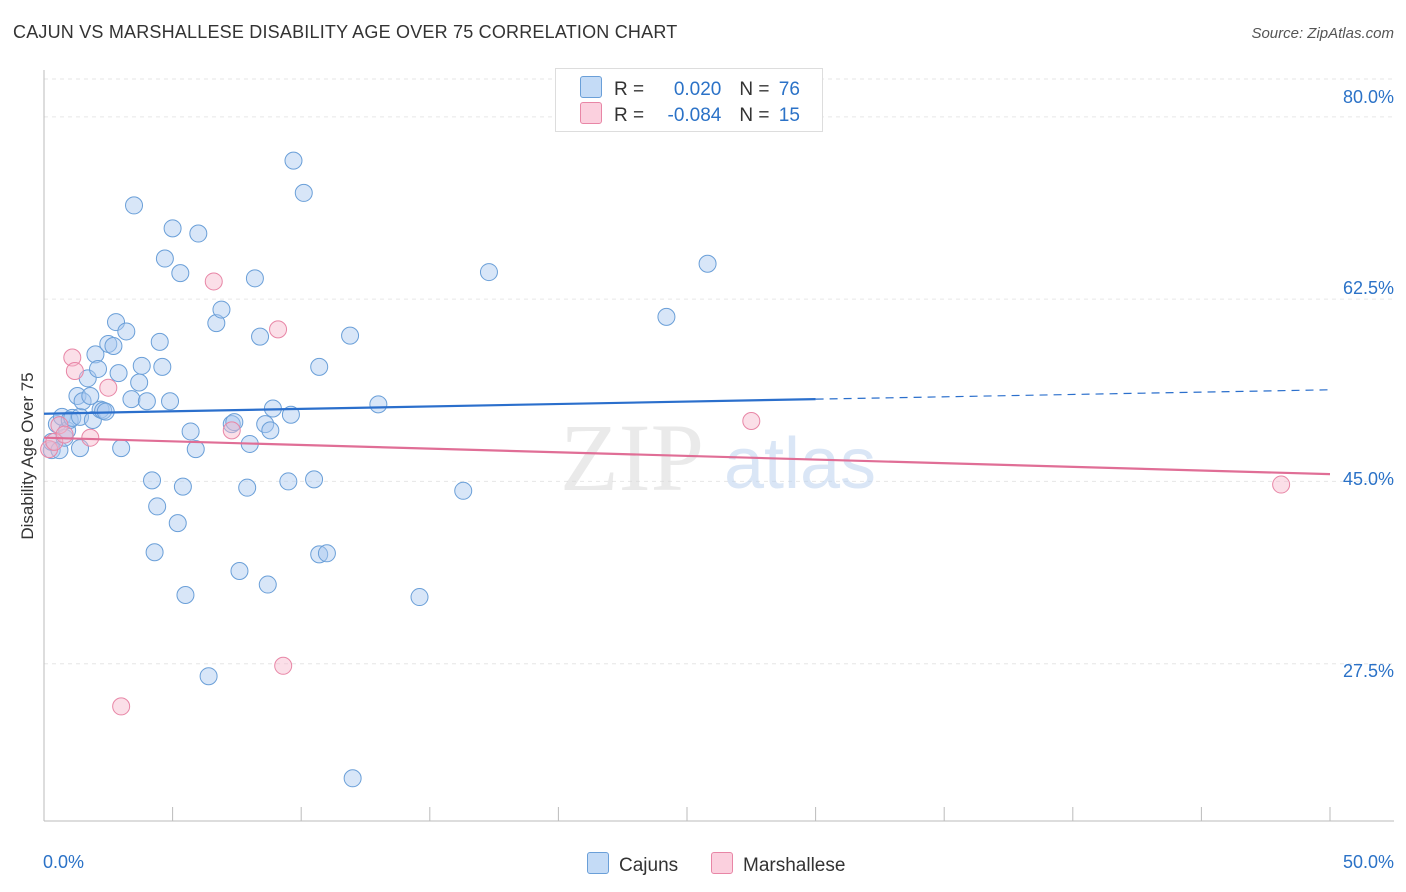  I want to click on trend-lines, so click(687, 432).